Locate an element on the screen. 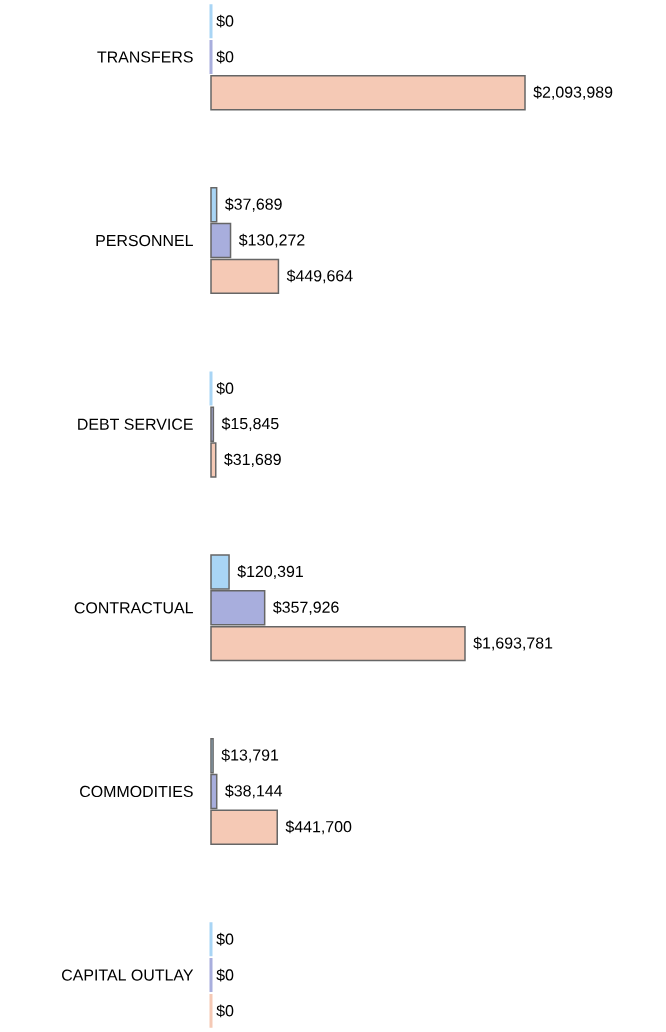 This screenshot has height=1032, width=666. y-tick-label: DEBT SERVICE is located at coordinates (135, 424).